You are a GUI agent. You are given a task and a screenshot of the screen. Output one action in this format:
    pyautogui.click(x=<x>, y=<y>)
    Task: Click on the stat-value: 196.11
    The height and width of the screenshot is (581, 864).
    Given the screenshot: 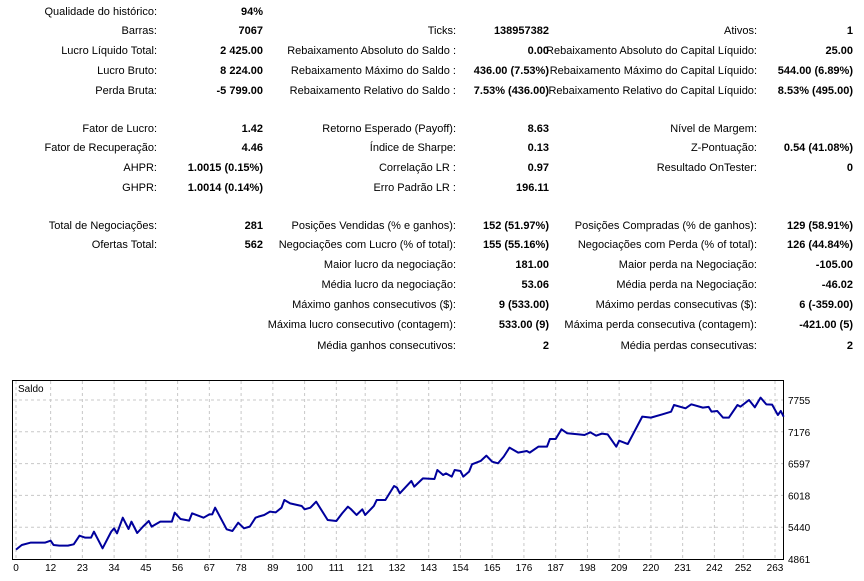 What is the action you would take?
    pyautogui.click(x=532, y=188)
    